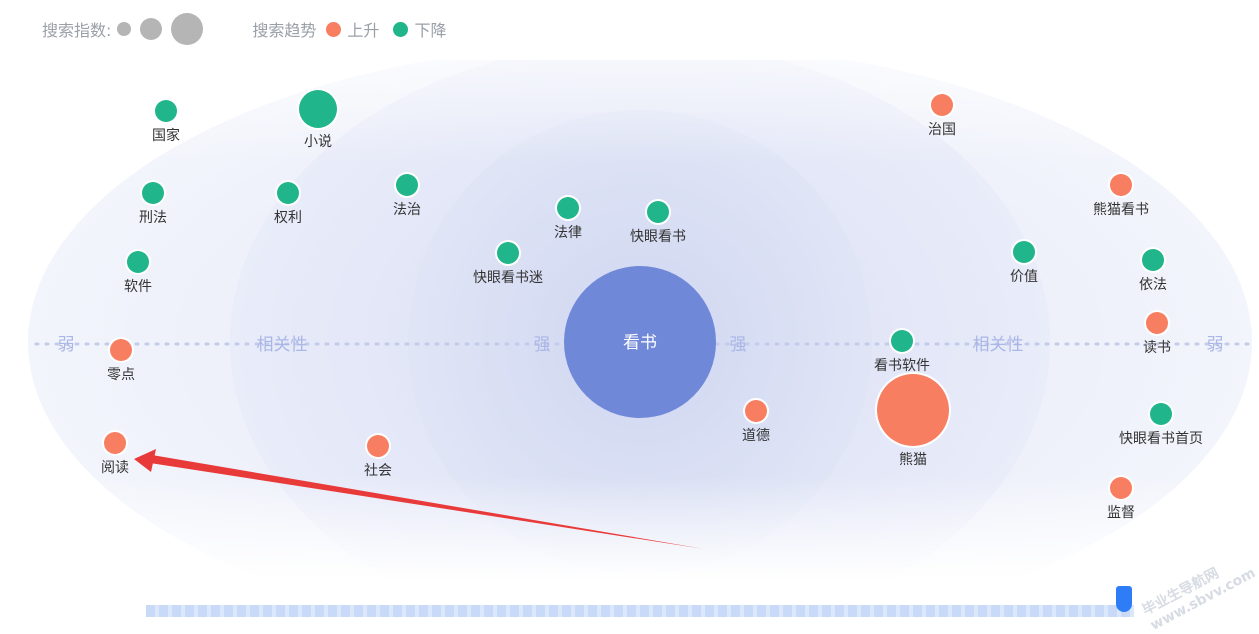 The height and width of the screenshot is (634, 1259). Describe the element at coordinates (738, 345) in the screenshot. I see `axis-label-strong-right: 强` at that location.